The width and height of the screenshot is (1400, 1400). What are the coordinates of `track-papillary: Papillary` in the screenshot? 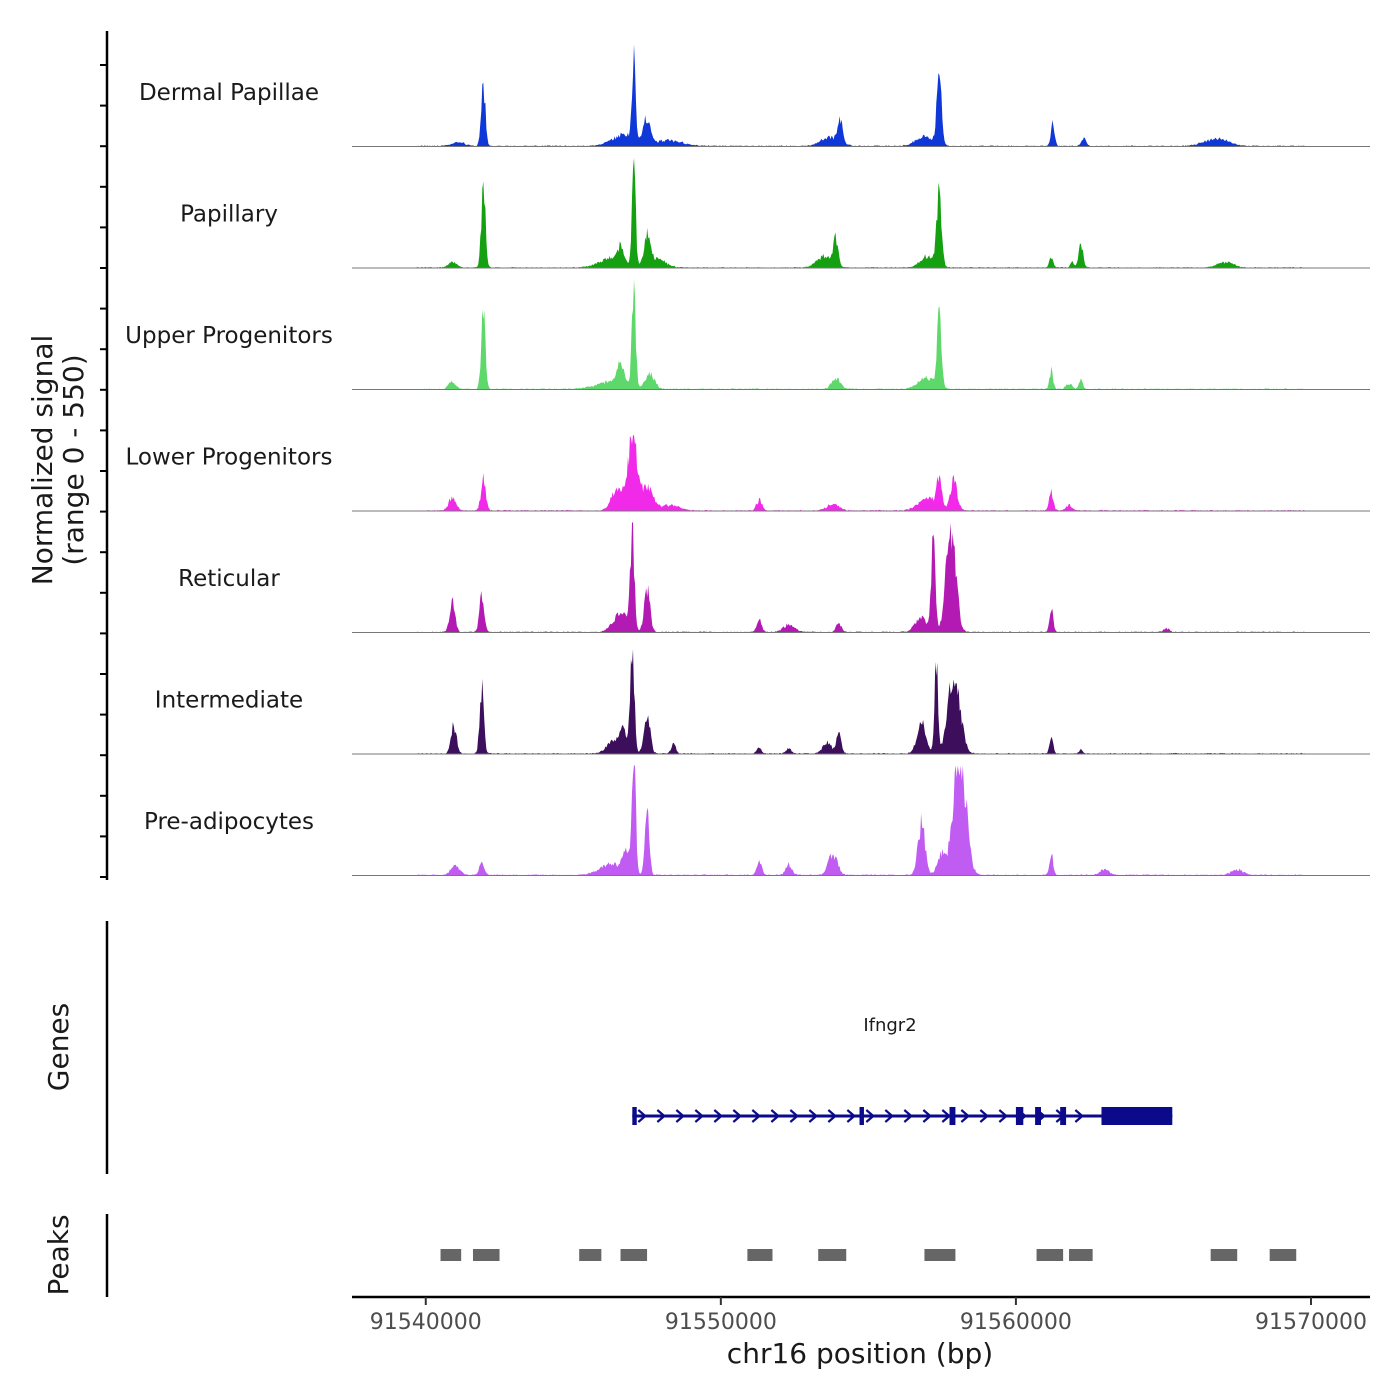 It's located at (775, 213).